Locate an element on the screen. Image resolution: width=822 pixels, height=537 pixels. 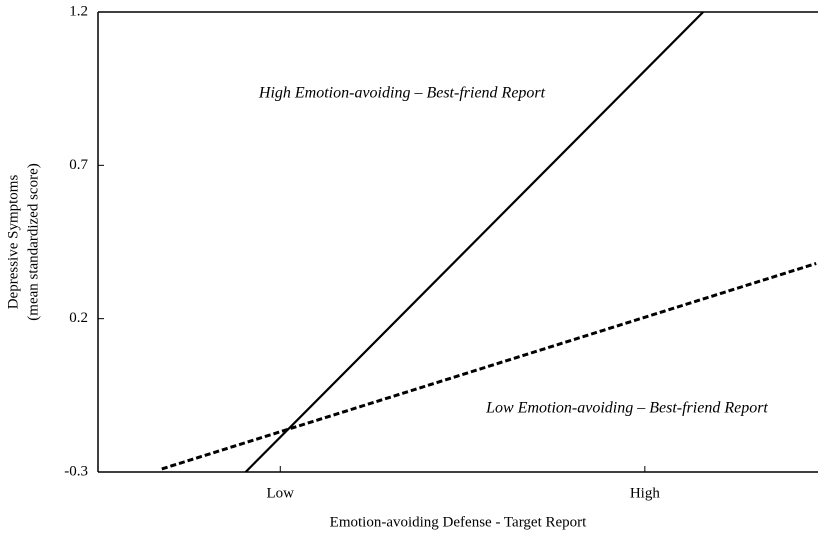
x-tick-label: Low is located at coordinates (281, 493).